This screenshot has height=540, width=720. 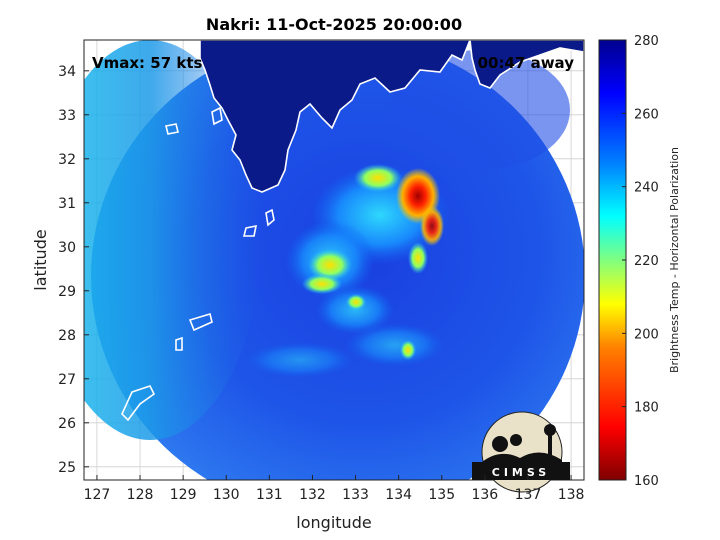 What do you see at coordinates (140, 495) in the screenshot?
I see `x-tick-label: 128` at bounding box center [140, 495].